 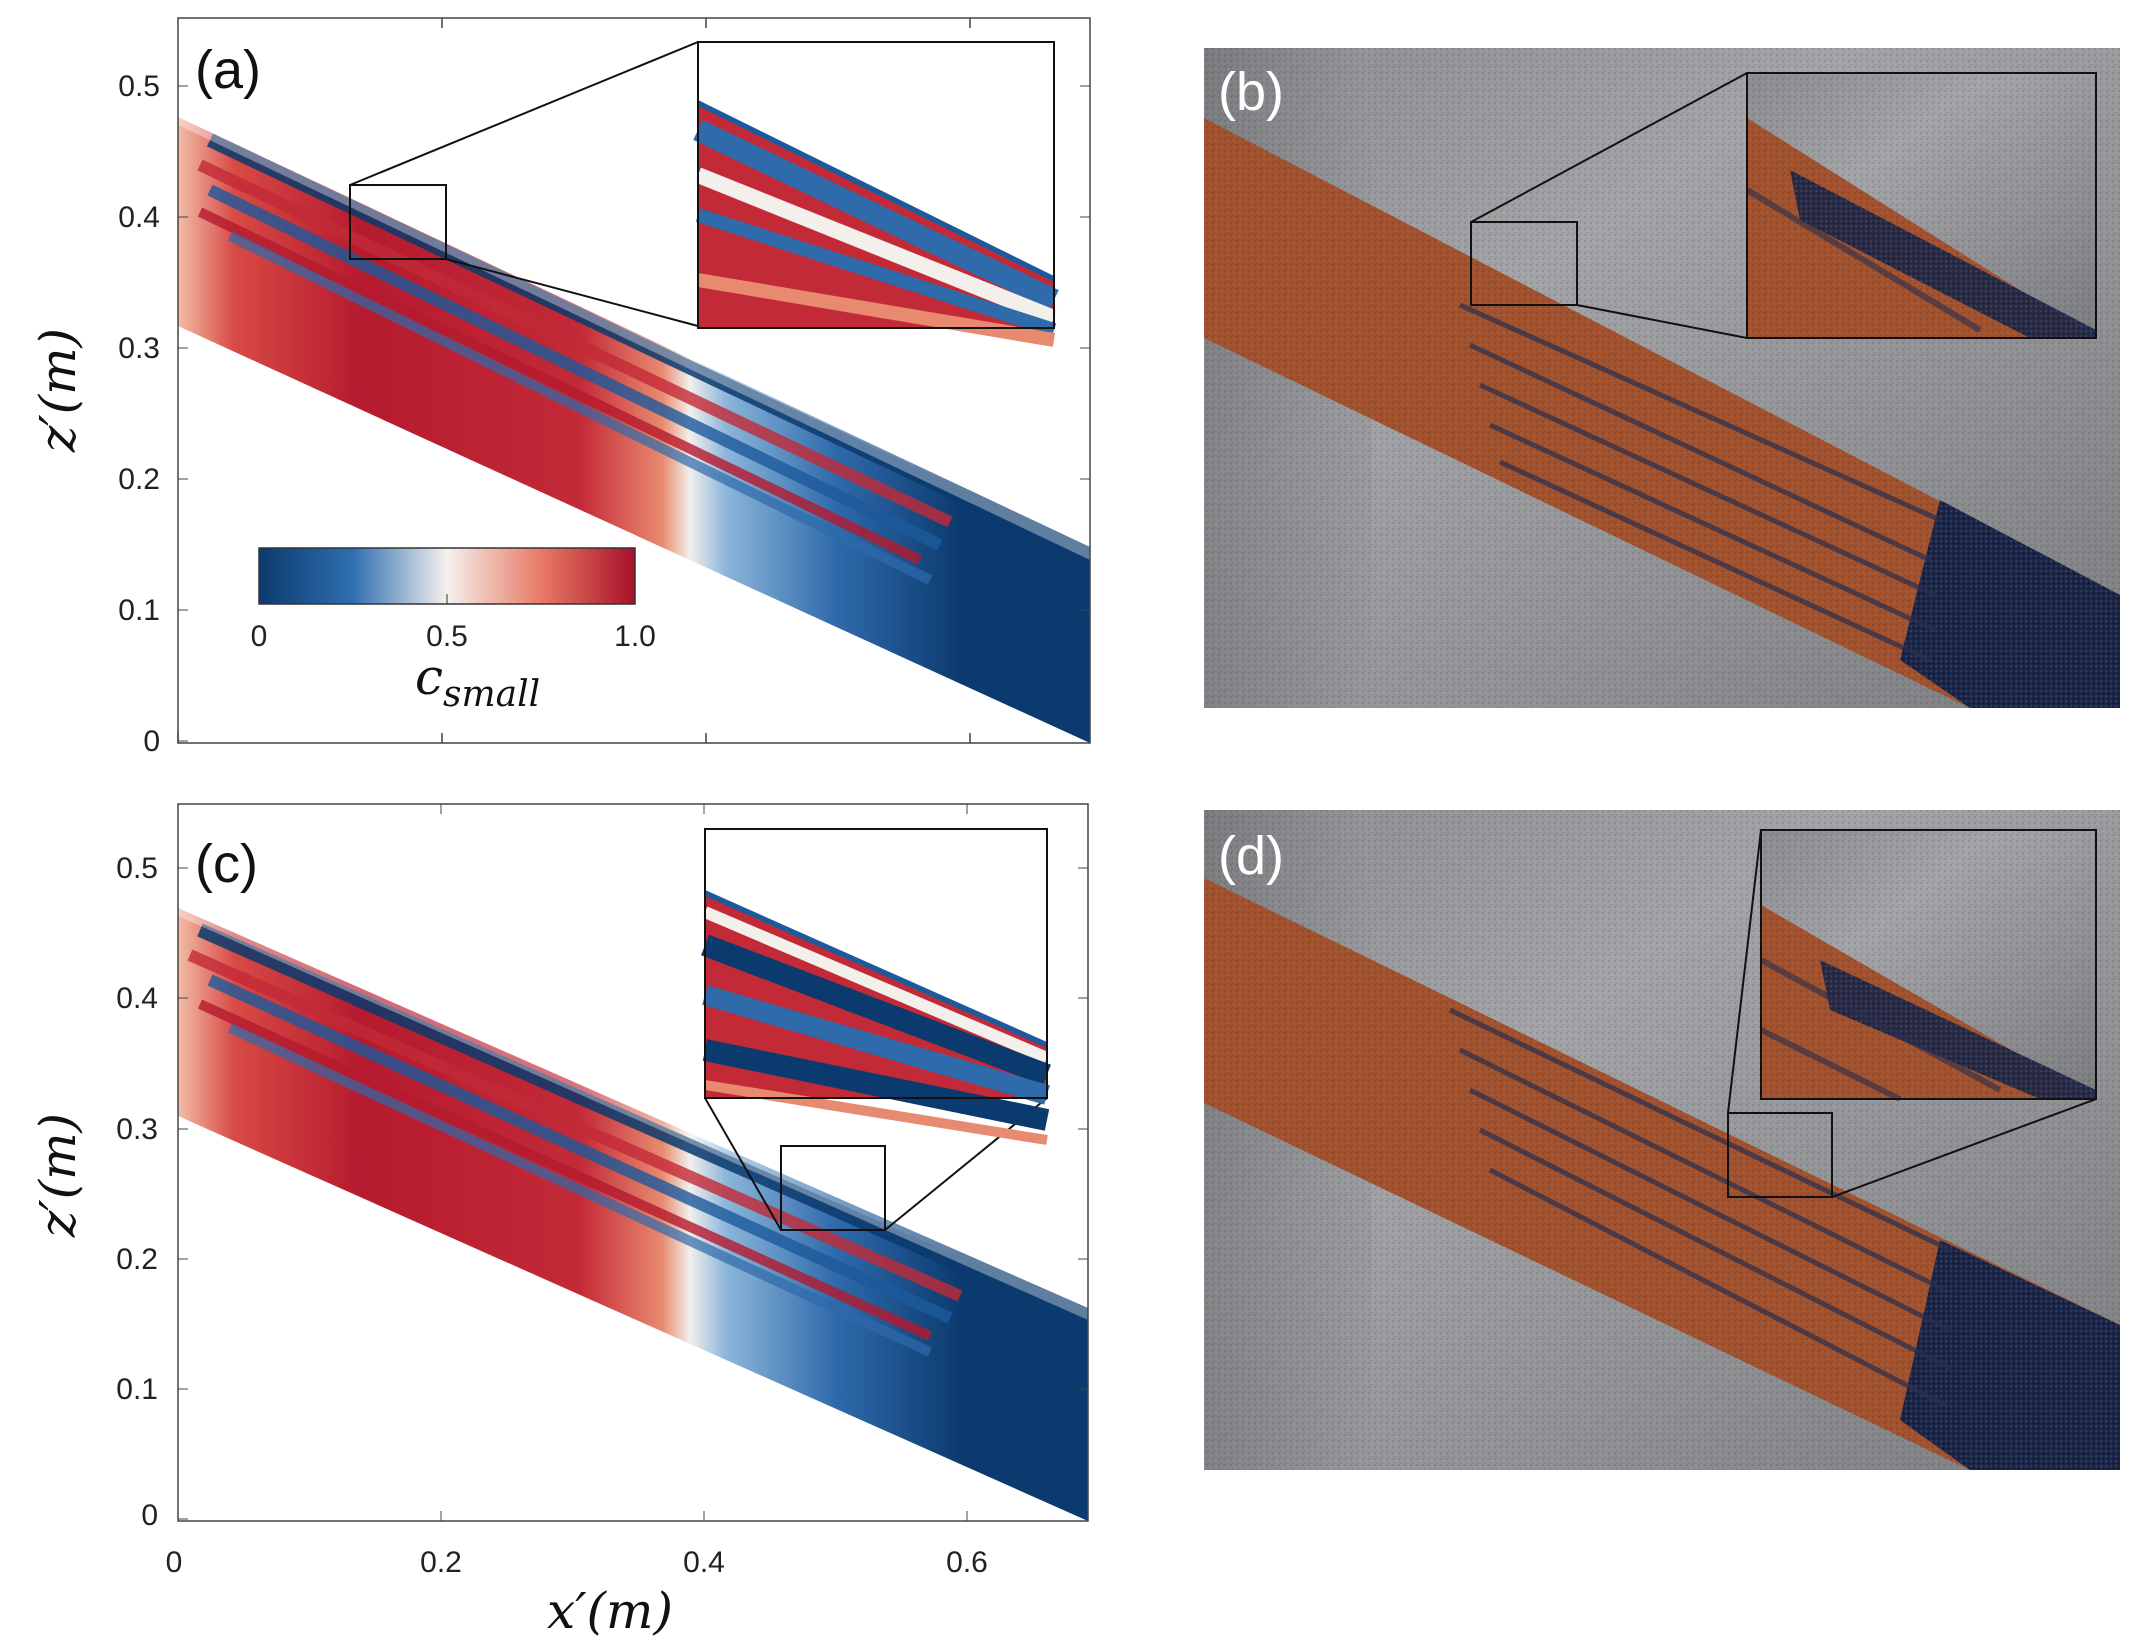 What do you see at coordinates (1251, 92) in the screenshot?
I see `panel-b-label: (b)` at bounding box center [1251, 92].